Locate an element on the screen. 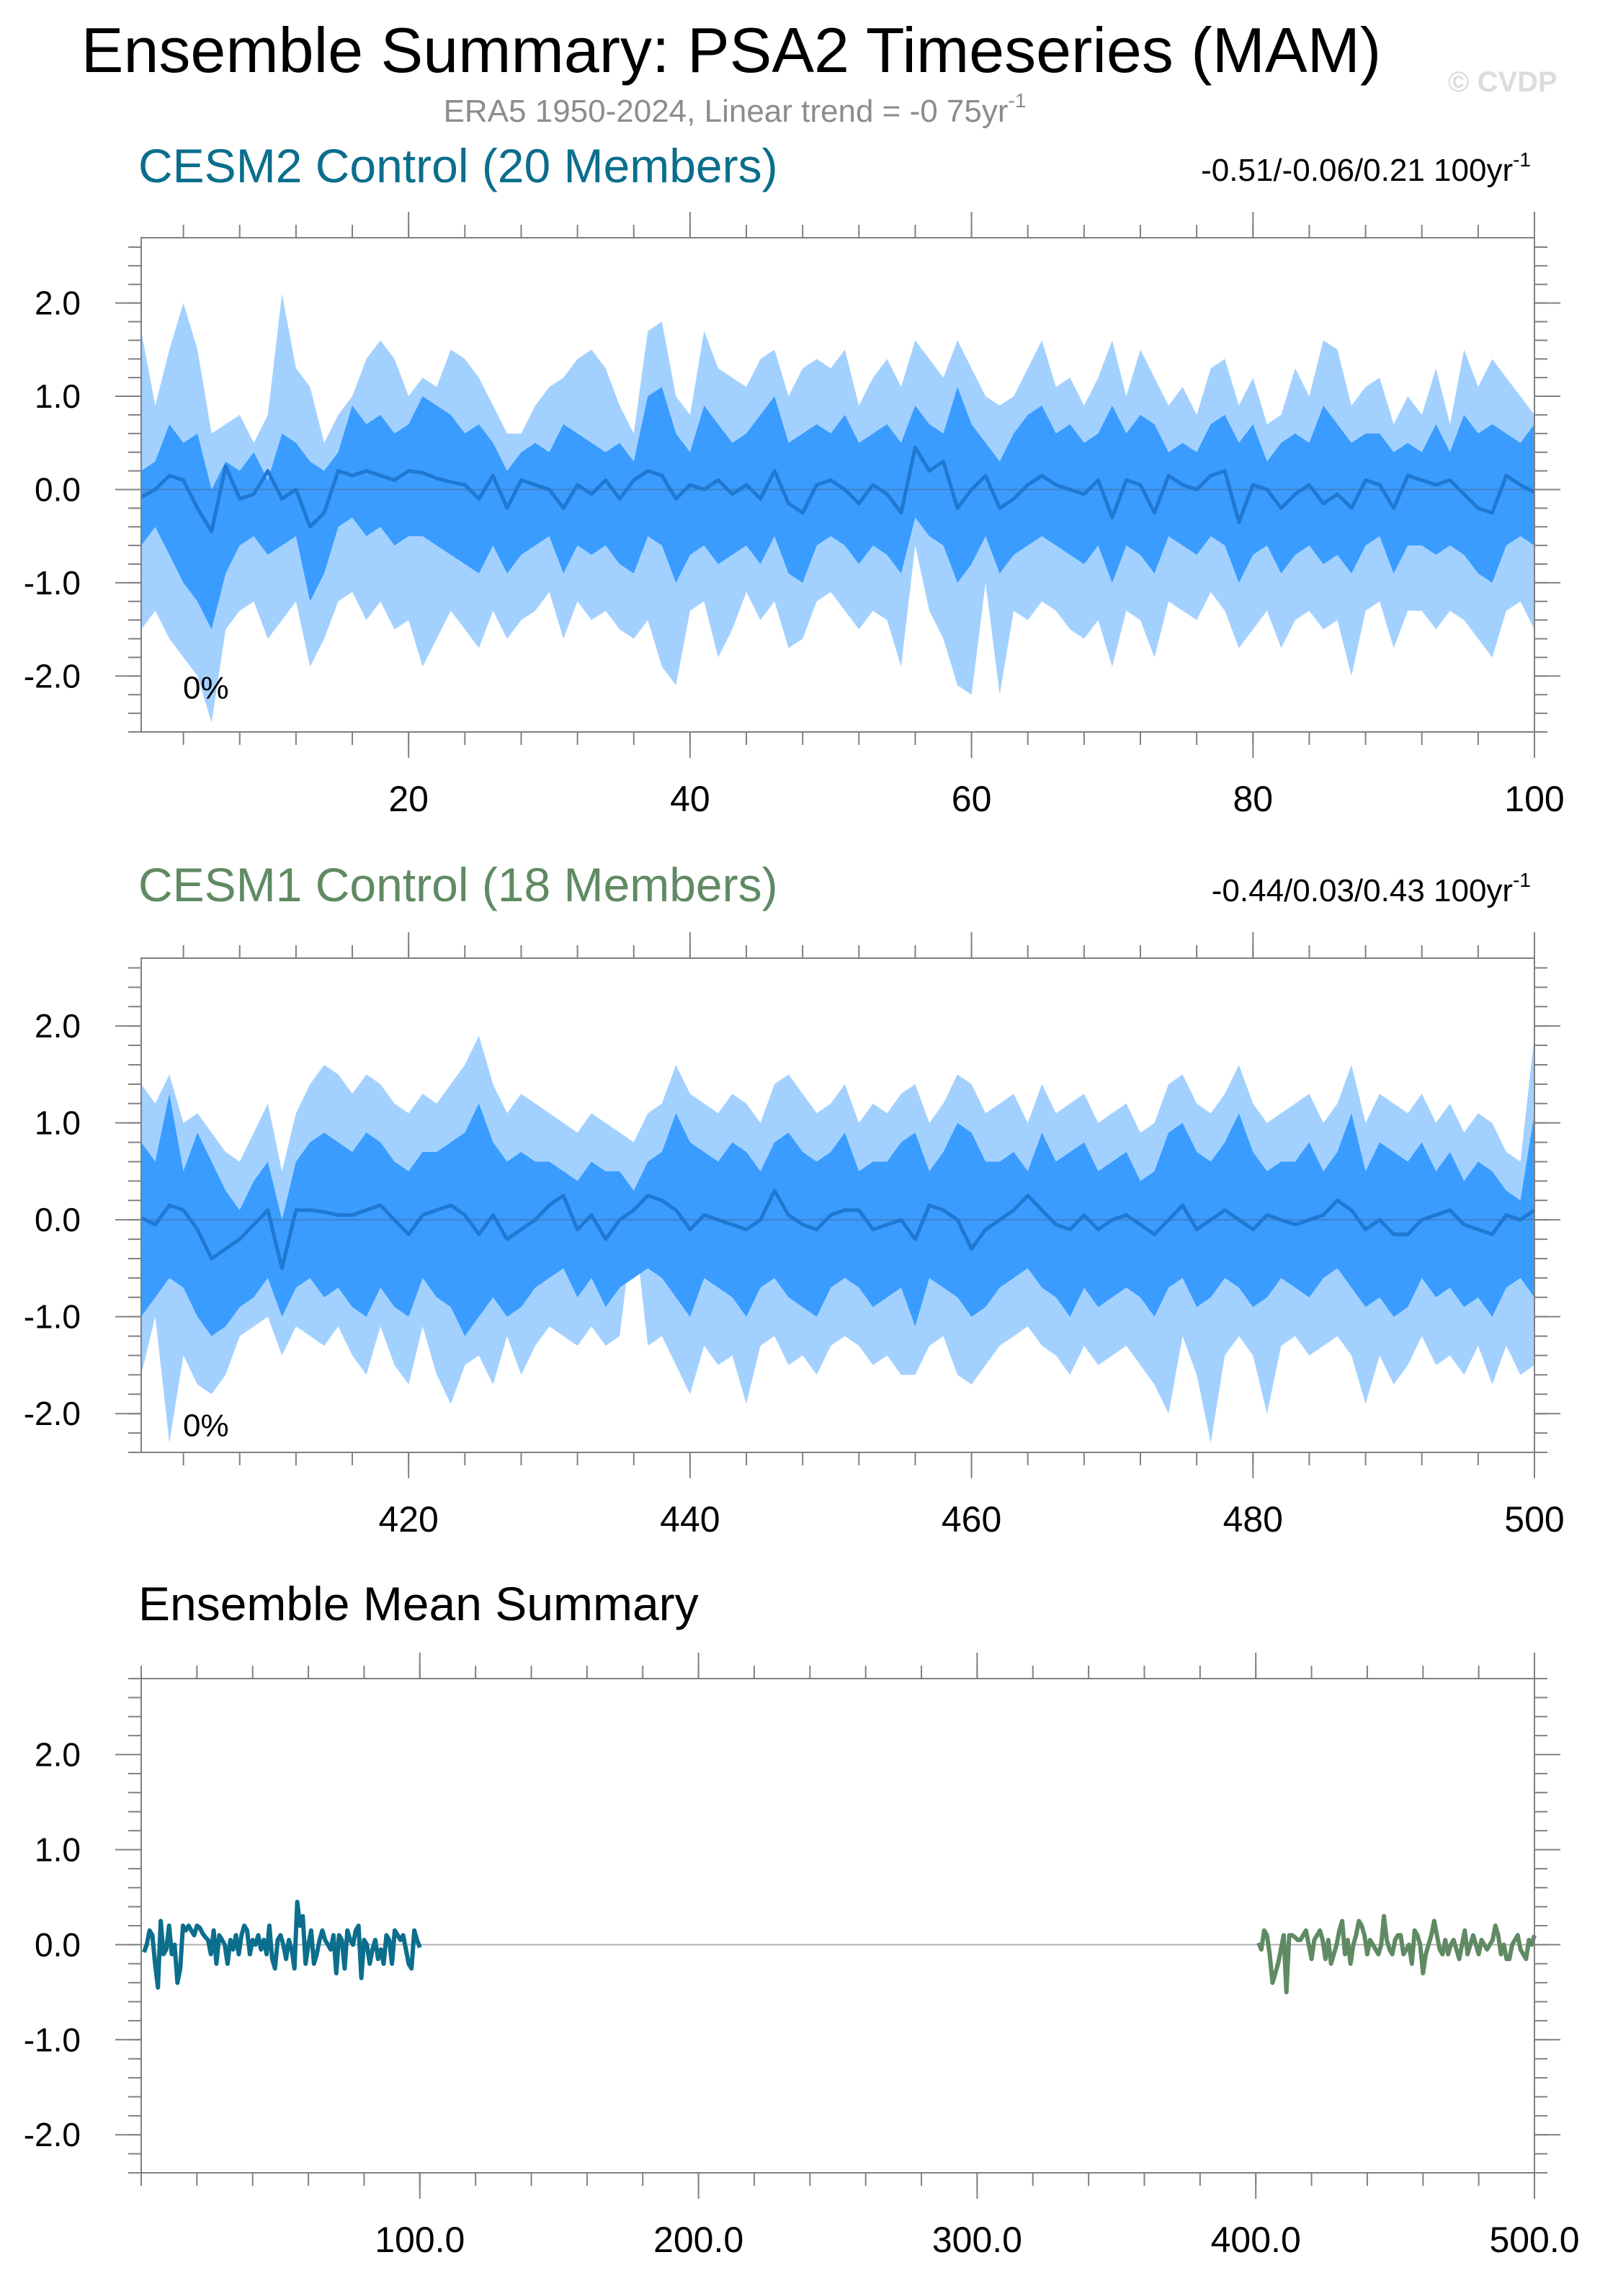  x-tick-label: 440 is located at coordinates (690, 1519).